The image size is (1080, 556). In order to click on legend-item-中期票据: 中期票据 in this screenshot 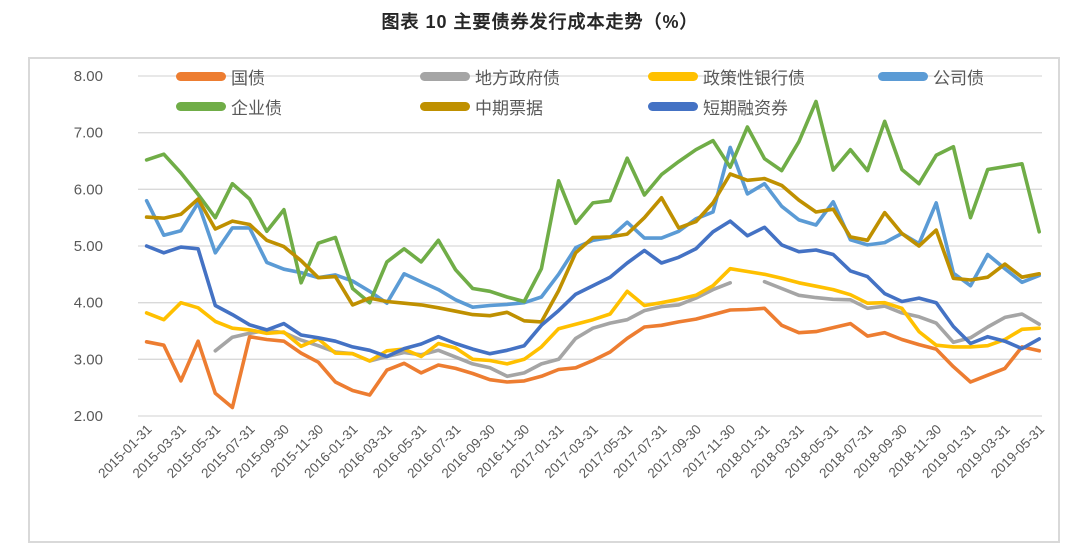, I will do `click(481, 107)`.